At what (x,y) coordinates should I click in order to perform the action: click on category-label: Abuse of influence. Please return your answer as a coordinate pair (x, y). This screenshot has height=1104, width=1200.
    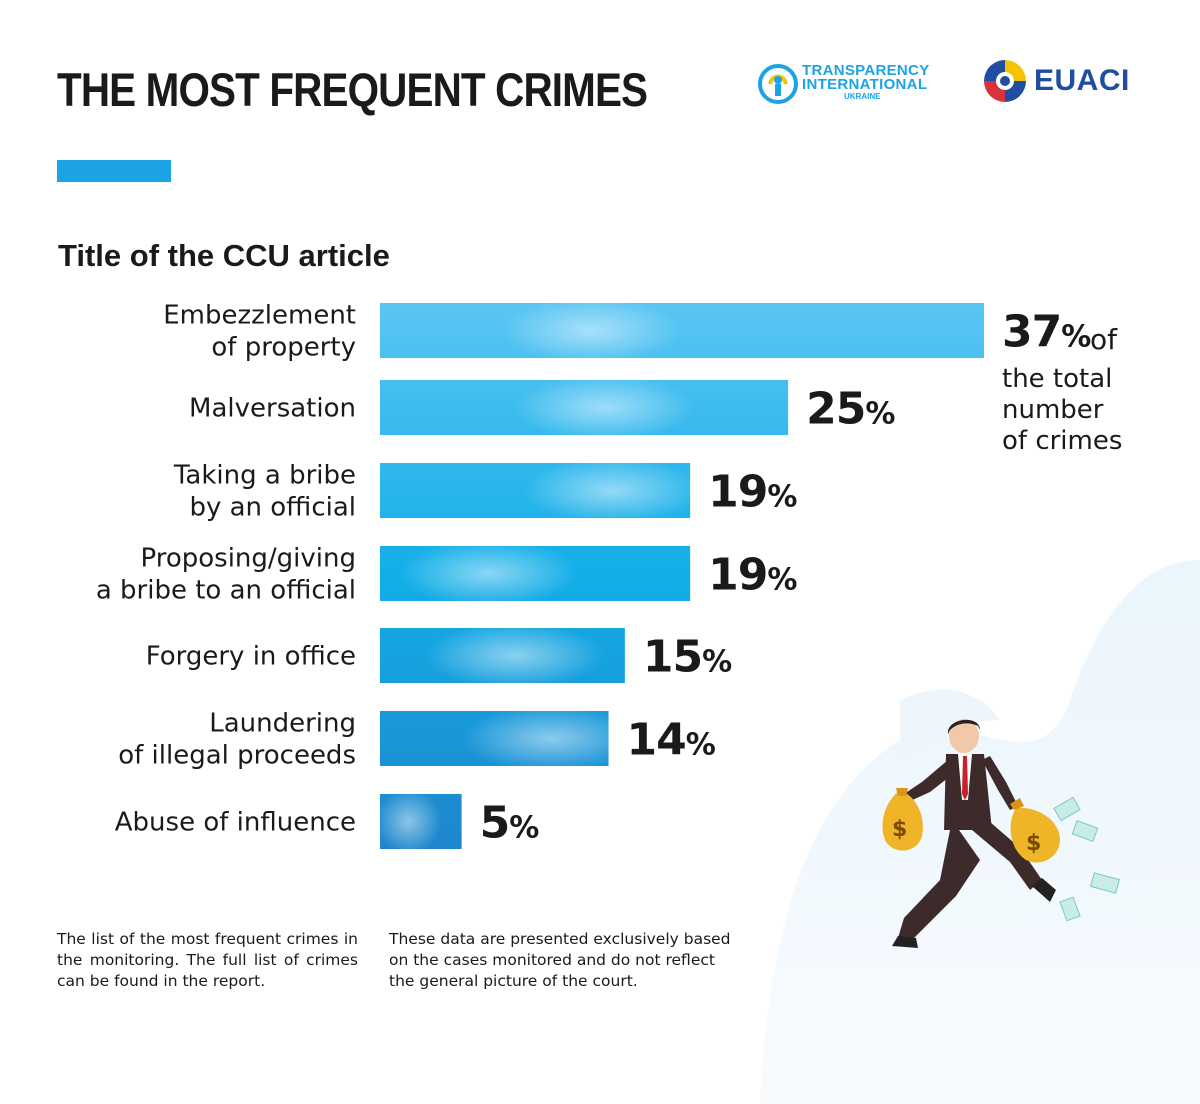
    Looking at the image, I should click on (235, 823).